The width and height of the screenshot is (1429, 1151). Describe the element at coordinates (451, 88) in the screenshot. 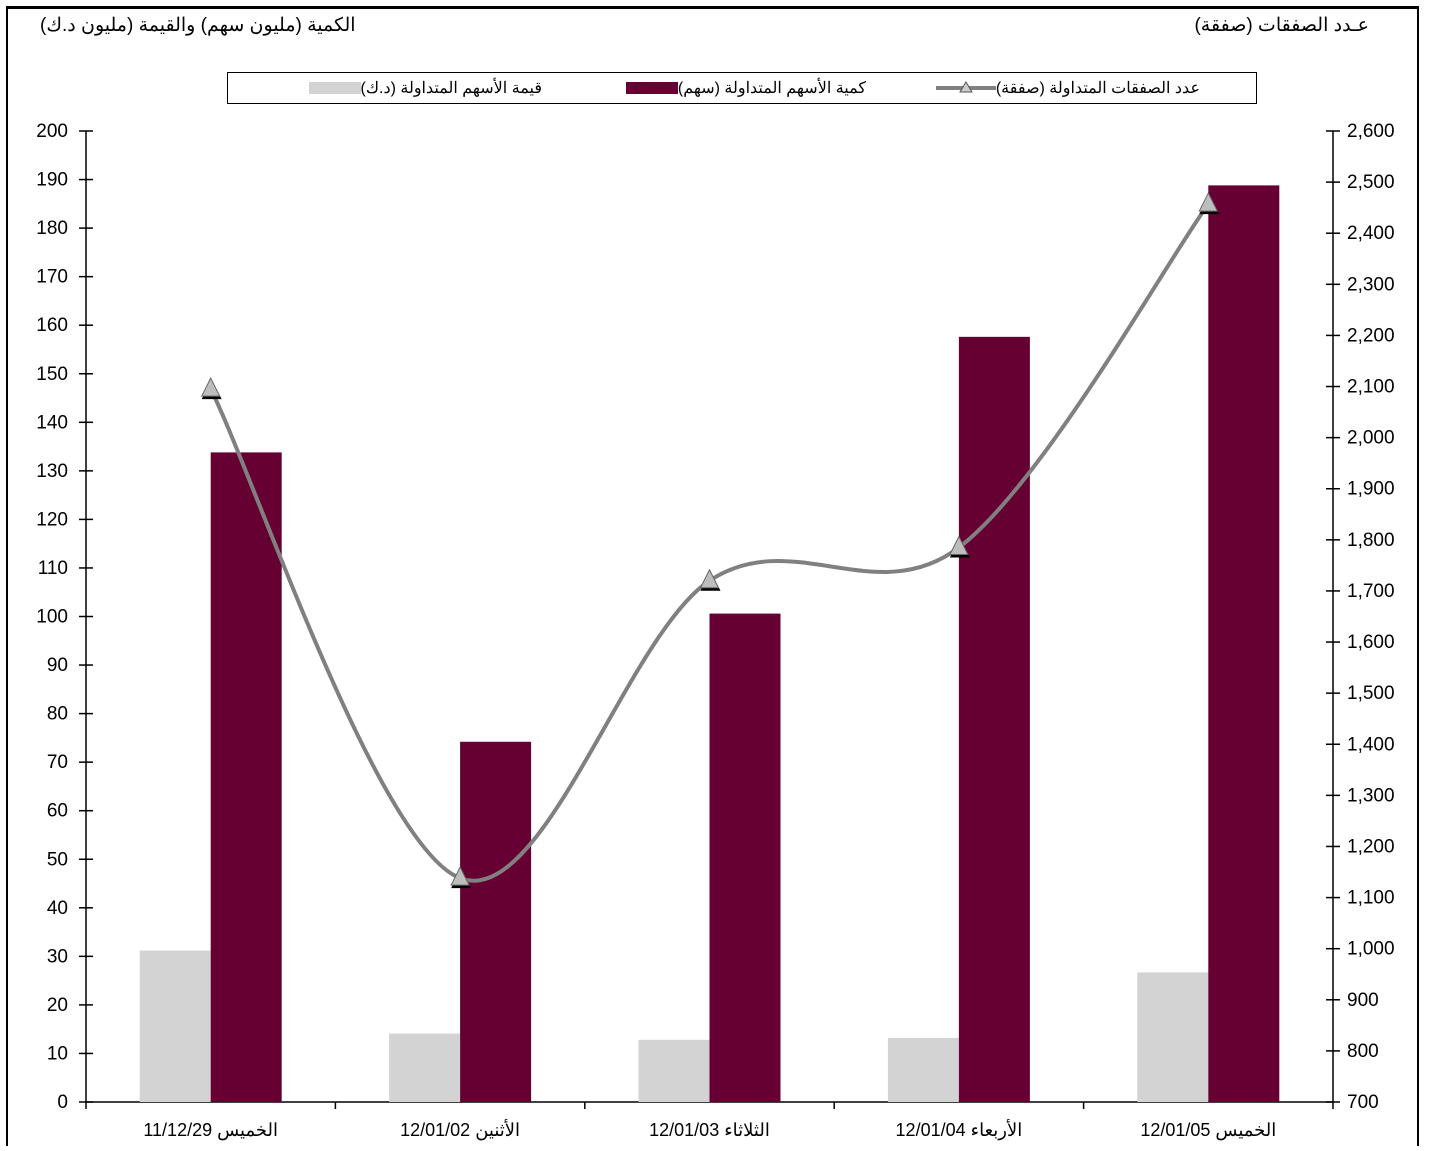

I see `legend-label-value: قيمة الأسهم المتداولة (د.ك)` at that location.